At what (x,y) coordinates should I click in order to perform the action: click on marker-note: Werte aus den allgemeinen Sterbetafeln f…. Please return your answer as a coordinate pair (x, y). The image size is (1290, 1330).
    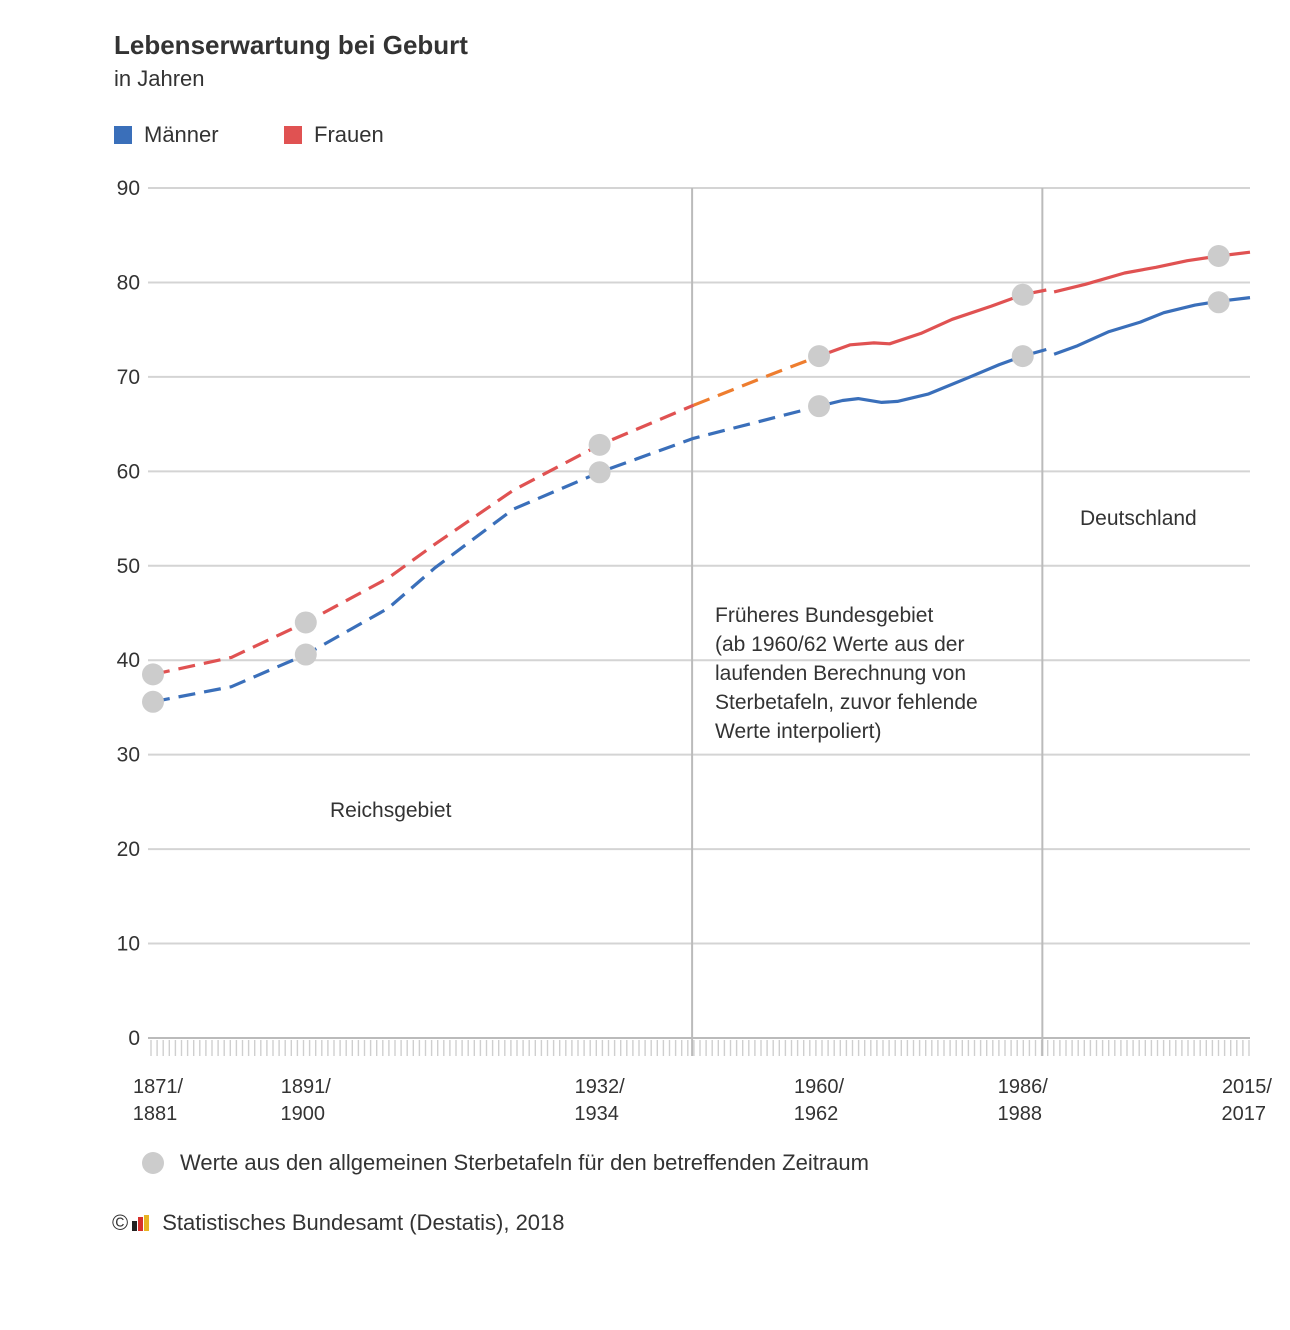
    Looking at the image, I should click on (505, 1163).